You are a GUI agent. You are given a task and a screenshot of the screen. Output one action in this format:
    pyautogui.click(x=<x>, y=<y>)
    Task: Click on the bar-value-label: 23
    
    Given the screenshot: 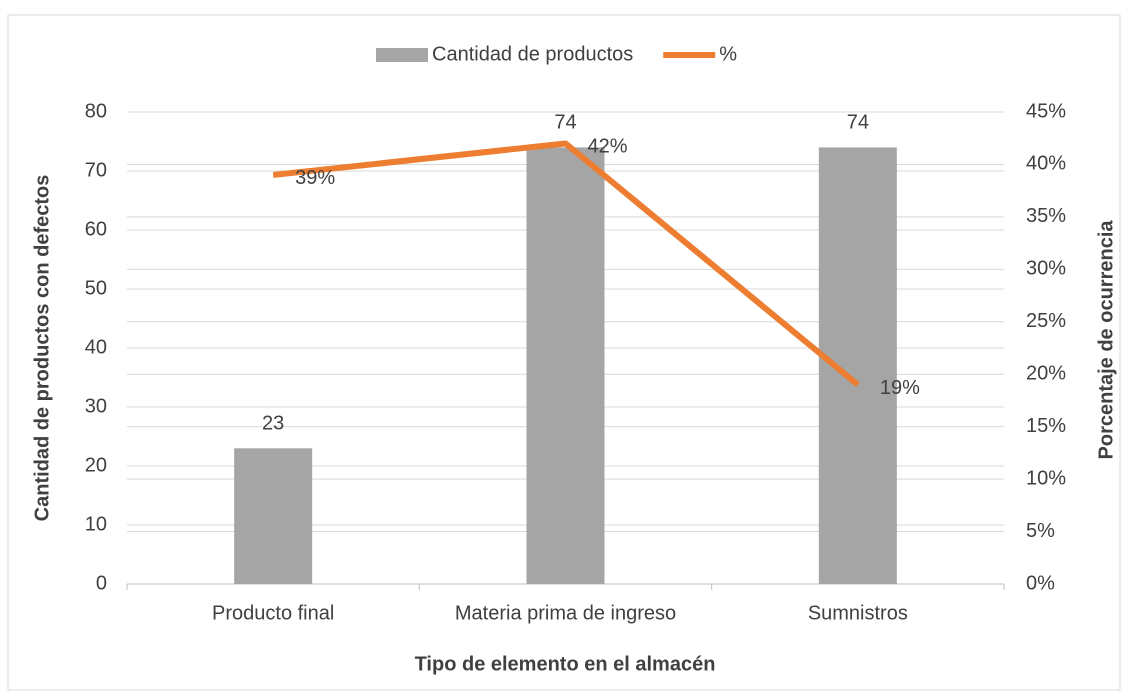 What is the action you would take?
    pyautogui.click(x=273, y=424)
    